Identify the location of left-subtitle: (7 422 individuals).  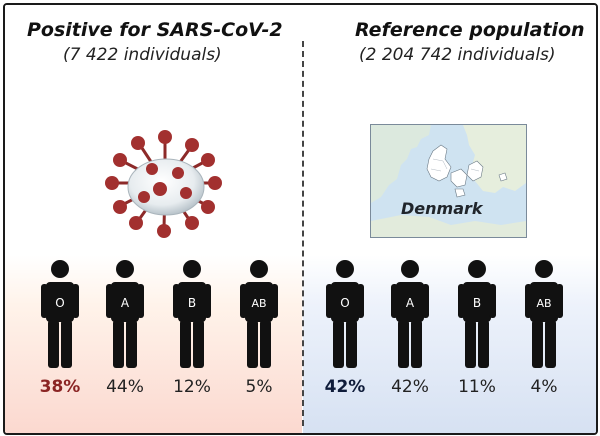
(142, 55).